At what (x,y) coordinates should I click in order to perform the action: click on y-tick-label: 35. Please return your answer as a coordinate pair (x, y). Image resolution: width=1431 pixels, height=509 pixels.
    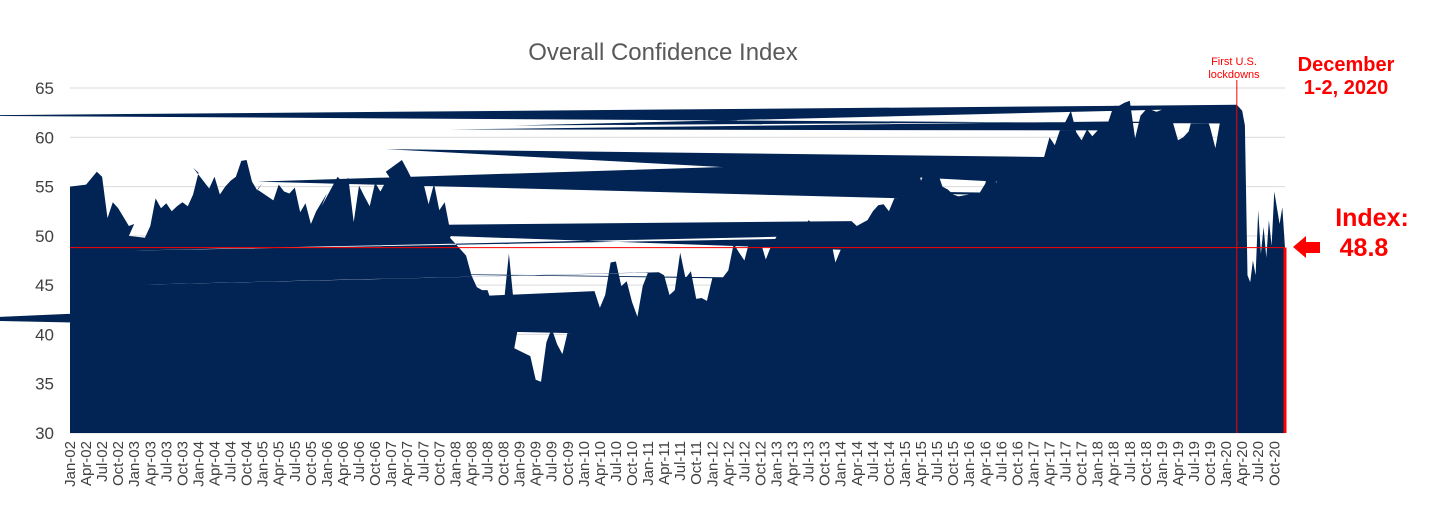
    Looking at the image, I should click on (44, 384).